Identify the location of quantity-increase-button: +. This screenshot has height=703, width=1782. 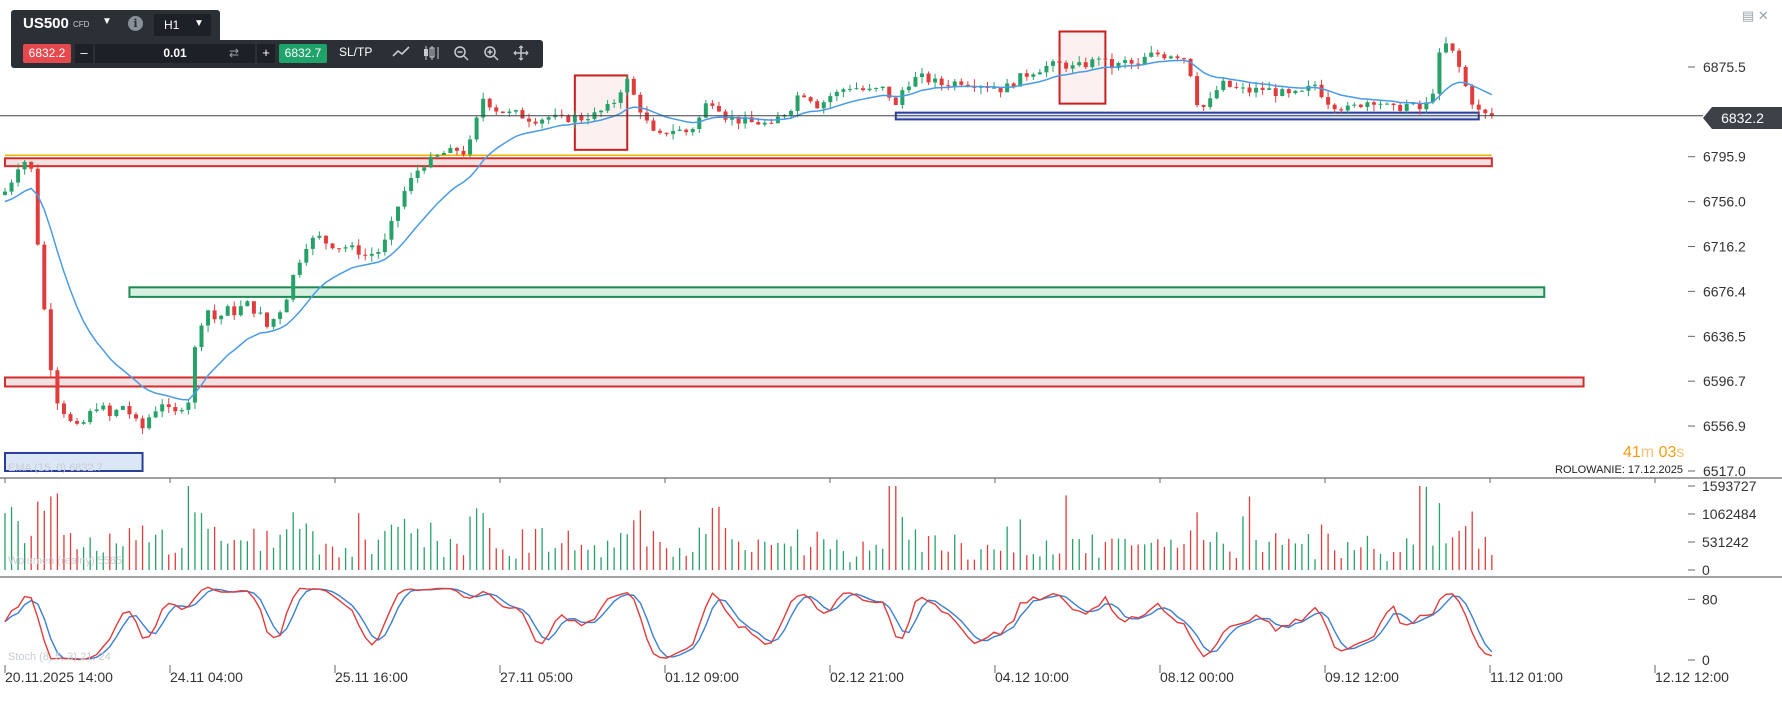
(266, 53).